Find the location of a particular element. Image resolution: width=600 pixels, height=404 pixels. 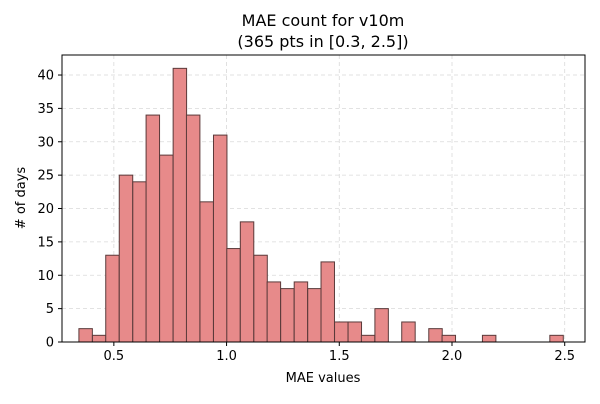

y-tick-label: 30 is located at coordinates (45, 142).